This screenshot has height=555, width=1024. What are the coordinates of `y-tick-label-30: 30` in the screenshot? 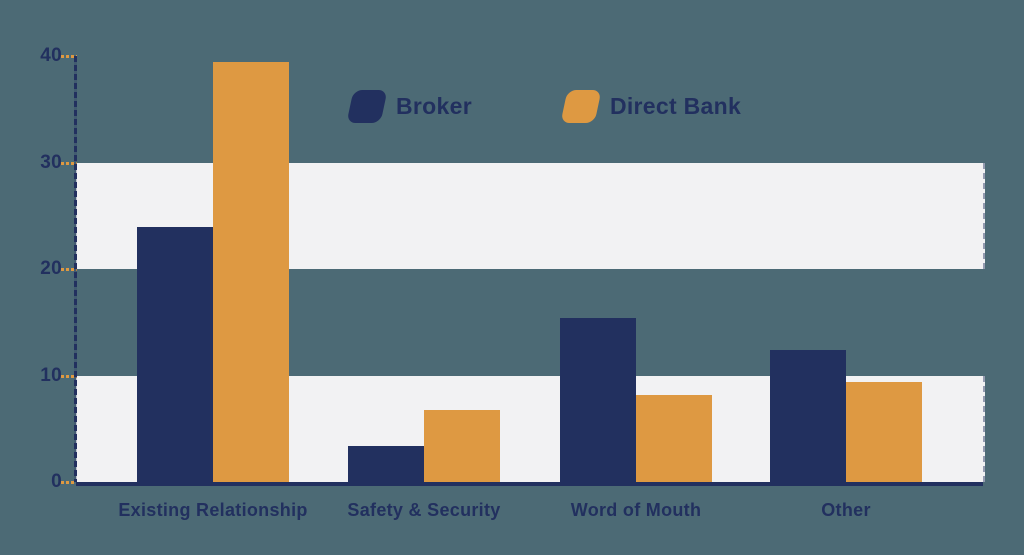 It's located at (51, 162).